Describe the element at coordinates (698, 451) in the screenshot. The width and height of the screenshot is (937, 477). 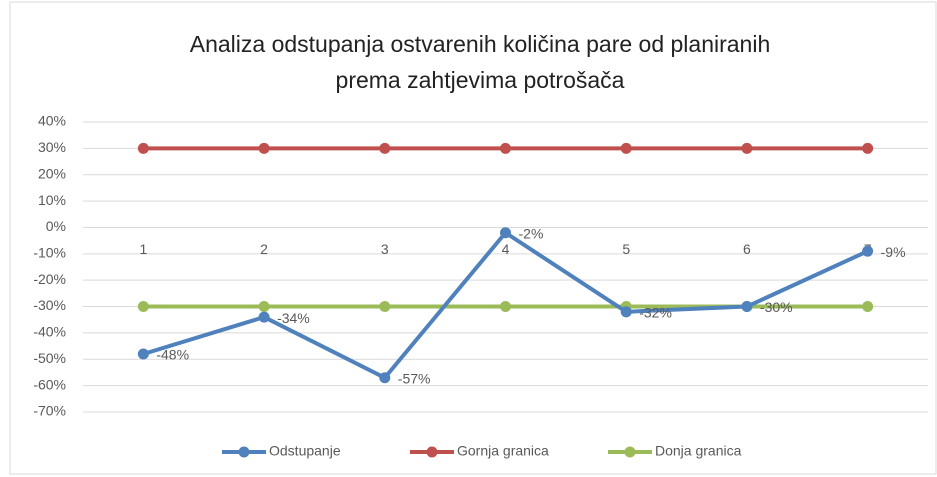
I see `legend-label: Donja granica` at that location.